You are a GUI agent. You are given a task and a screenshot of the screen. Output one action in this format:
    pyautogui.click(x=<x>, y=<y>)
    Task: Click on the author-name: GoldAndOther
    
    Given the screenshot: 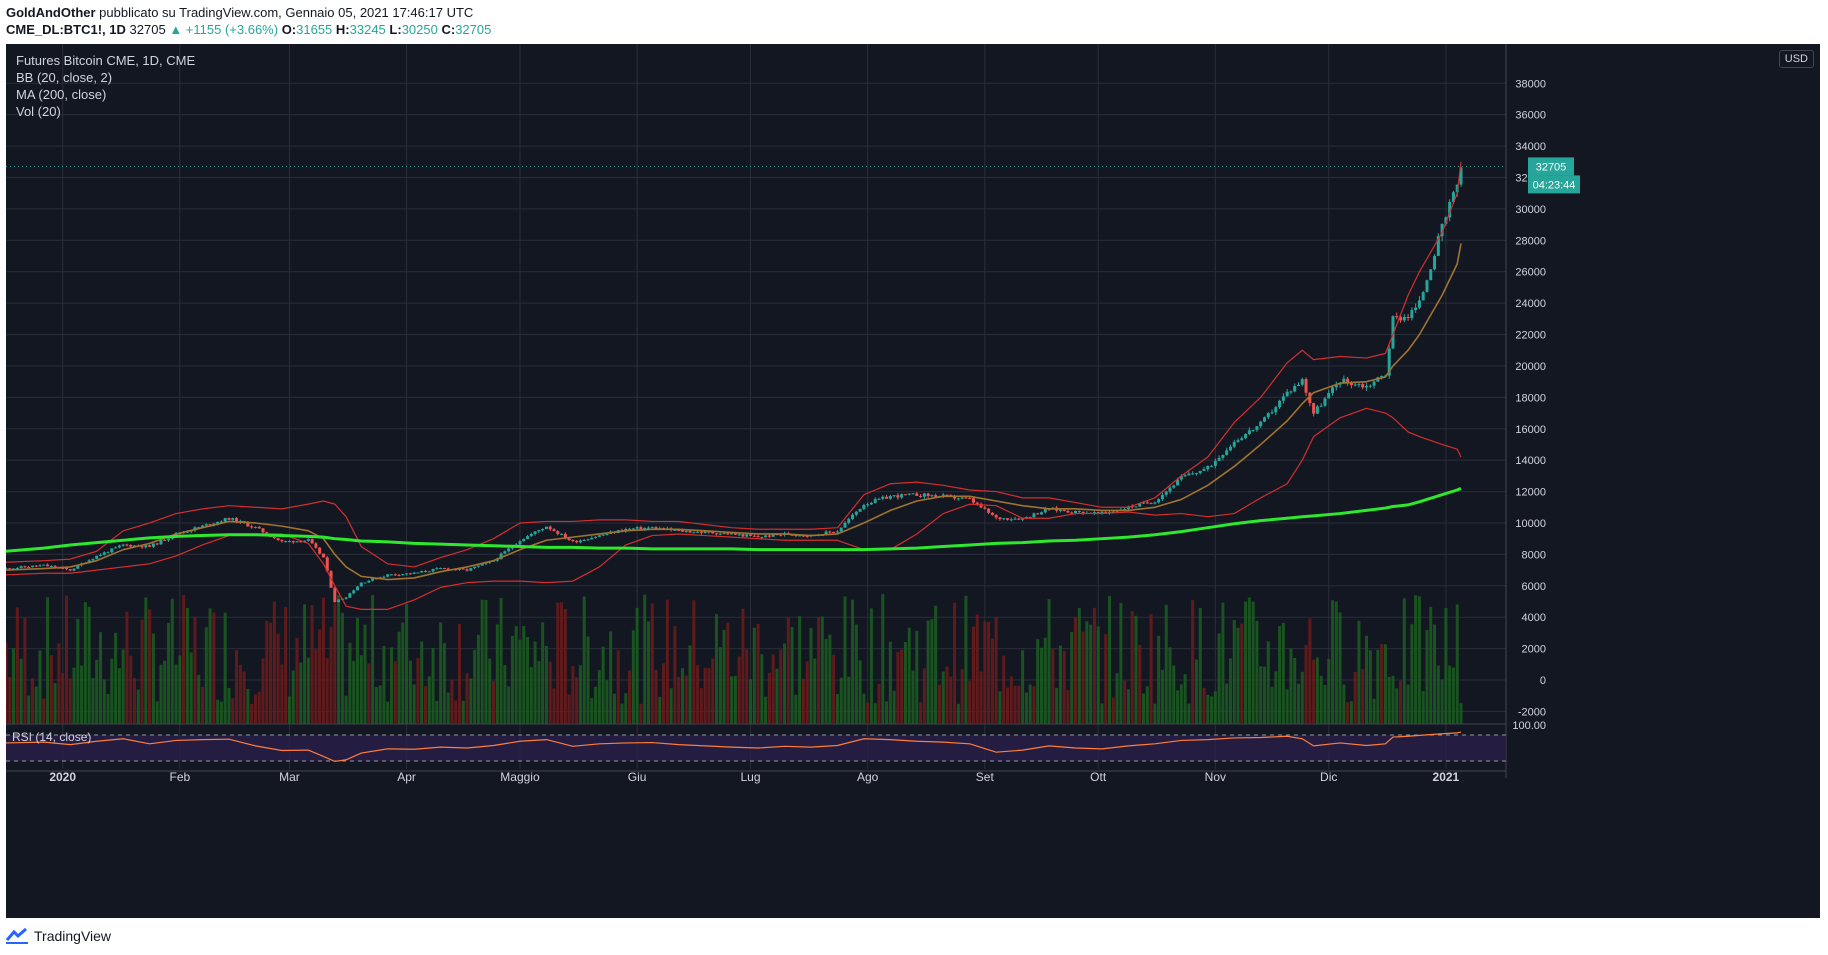 What is the action you would take?
    pyautogui.click(x=51, y=12)
    